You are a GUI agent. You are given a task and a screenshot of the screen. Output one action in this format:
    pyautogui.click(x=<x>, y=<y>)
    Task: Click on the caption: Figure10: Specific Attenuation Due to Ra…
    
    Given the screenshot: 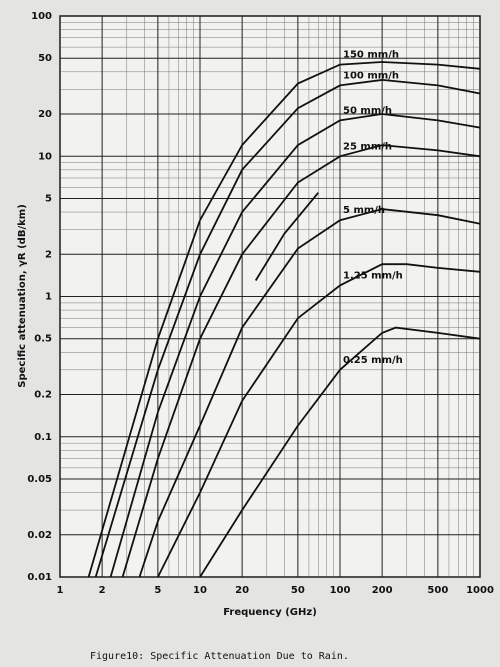 What is the action you would take?
    pyautogui.click(x=219, y=656)
    